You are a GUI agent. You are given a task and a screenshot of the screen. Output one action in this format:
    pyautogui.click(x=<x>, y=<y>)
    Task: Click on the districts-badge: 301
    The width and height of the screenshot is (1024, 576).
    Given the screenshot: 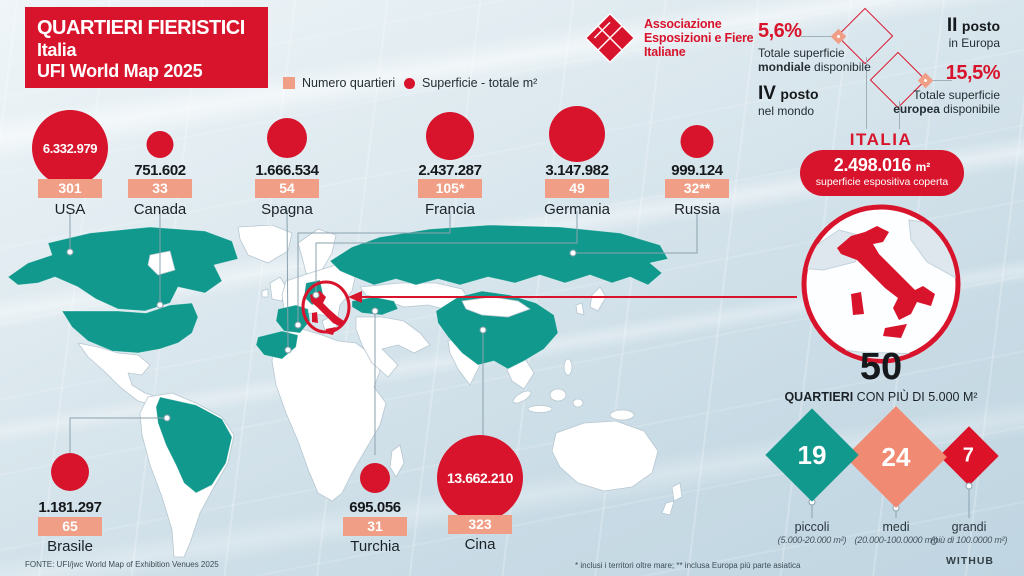 What is the action you would take?
    pyautogui.click(x=70, y=188)
    